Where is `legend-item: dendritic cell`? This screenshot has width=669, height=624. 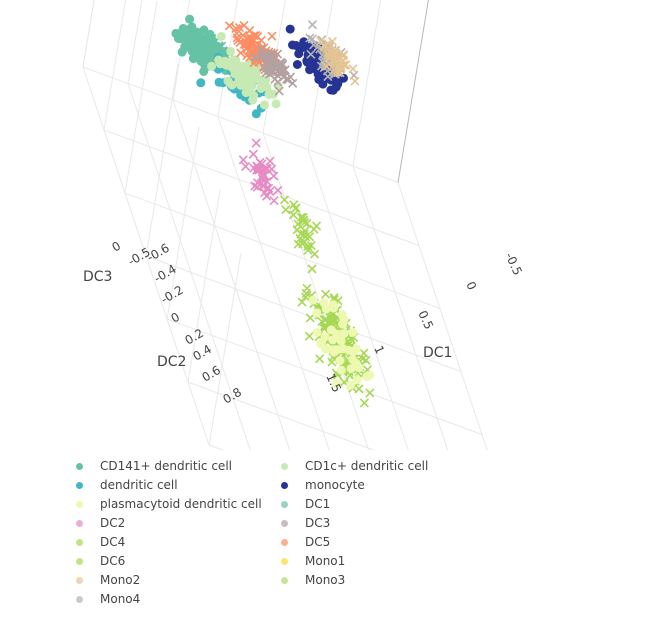
legend-item: dendritic cell is located at coordinates (167, 485).